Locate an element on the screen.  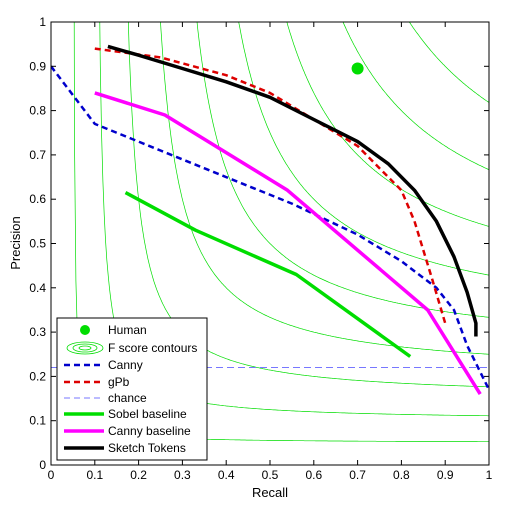
y-tick-label: 0 is located at coordinates (42, 465).